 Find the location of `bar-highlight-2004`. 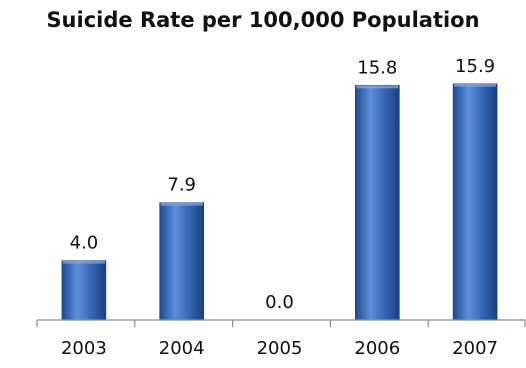

bar-highlight-2004 is located at coordinates (181, 204).